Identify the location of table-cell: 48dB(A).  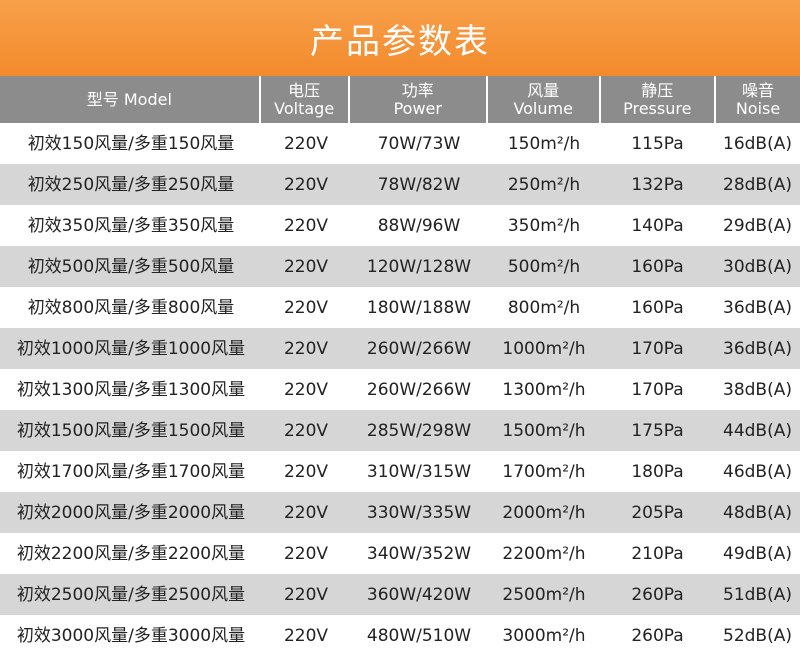
(757, 512).